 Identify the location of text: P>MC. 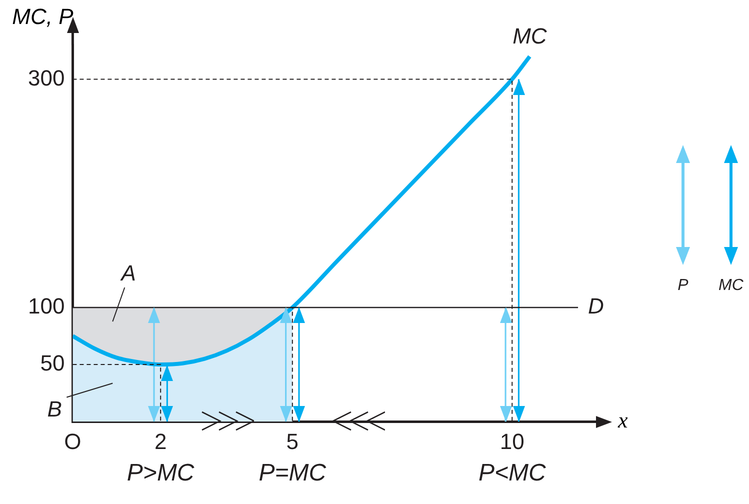
(160, 472).